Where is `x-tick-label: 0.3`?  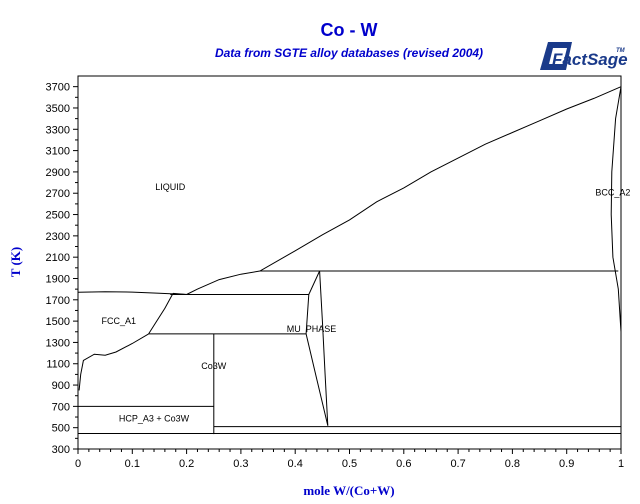 x-tick-label: 0.3 is located at coordinates (240, 464).